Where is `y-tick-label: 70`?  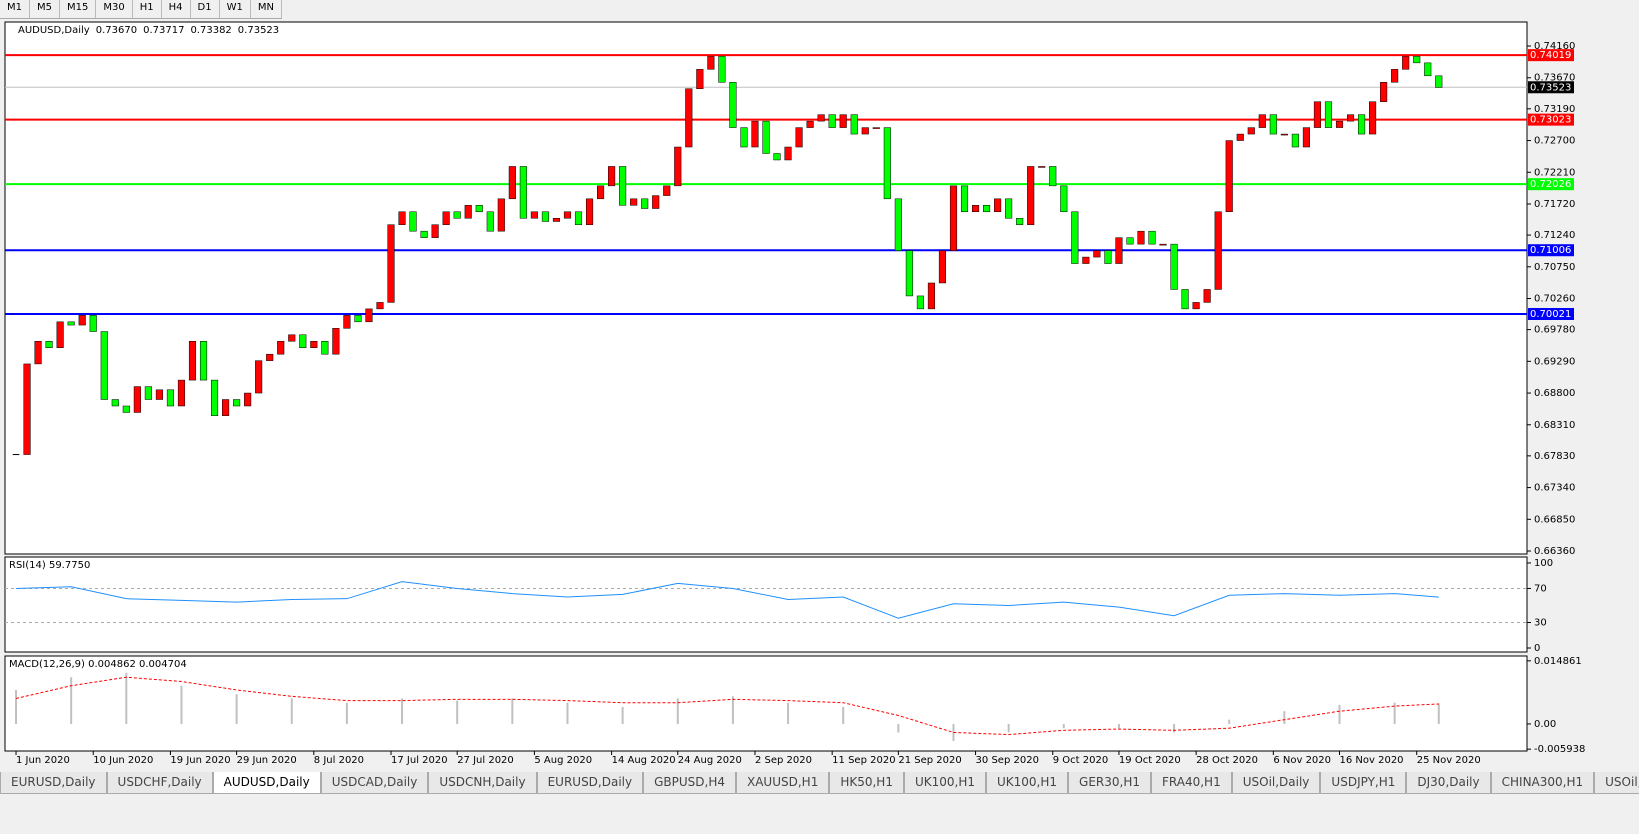 y-tick-label: 70 is located at coordinates (1540, 588).